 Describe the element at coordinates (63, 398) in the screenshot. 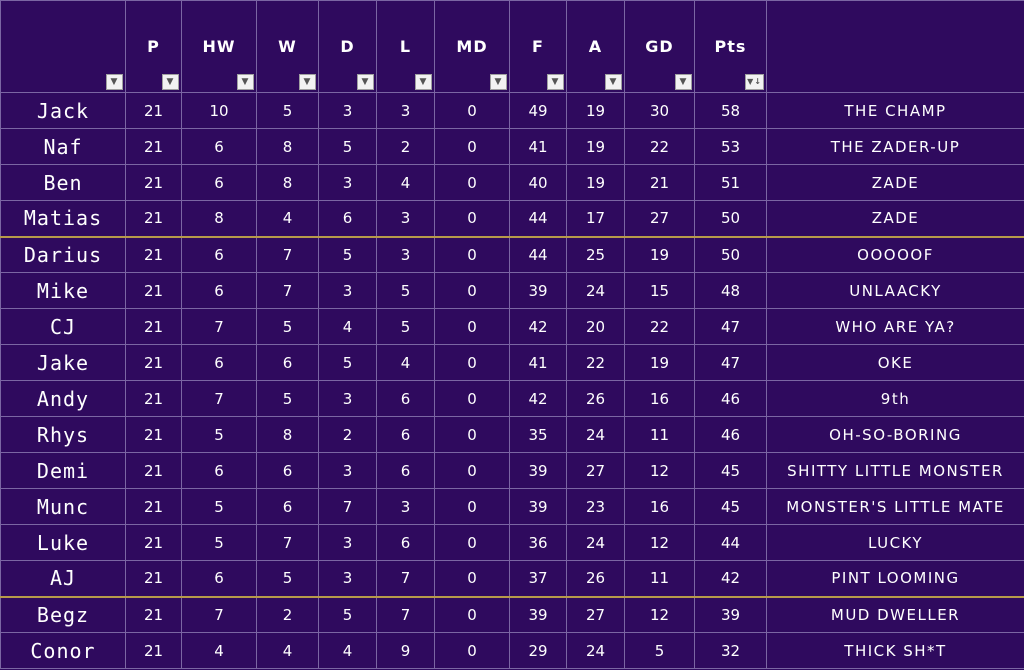

I see `cell-player-name: Andy` at that location.